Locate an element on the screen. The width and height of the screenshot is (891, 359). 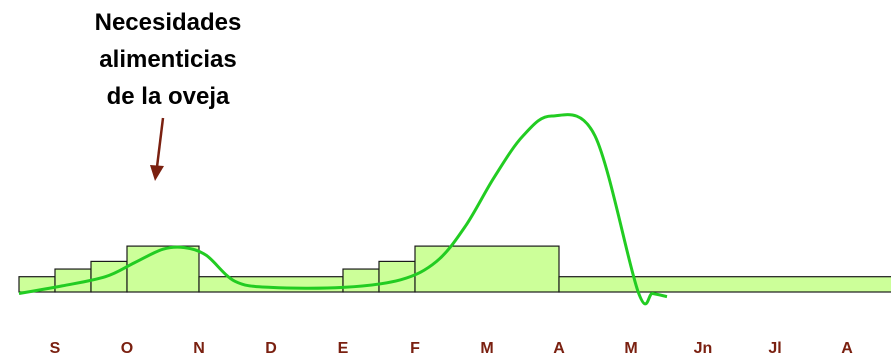
month-label-5: F is located at coordinates (415, 348).